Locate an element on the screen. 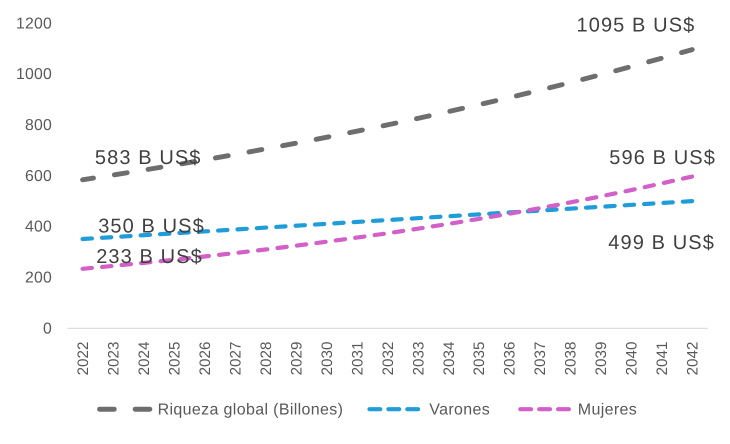 The width and height of the screenshot is (730, 444). svg-text: 2041 is located at coordinates (662, 359).